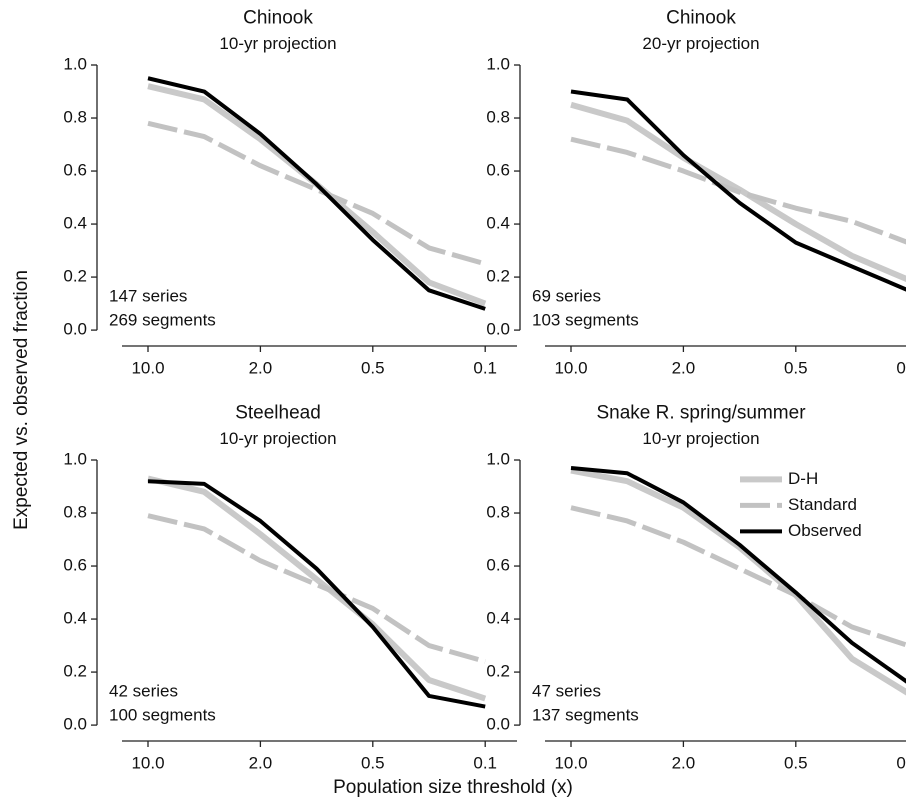 The image size is (906, 803). What do you see at coordinates (143, 690) in the screenshot?
I see `annotation: 42 series` at bounding box center [143, 690].